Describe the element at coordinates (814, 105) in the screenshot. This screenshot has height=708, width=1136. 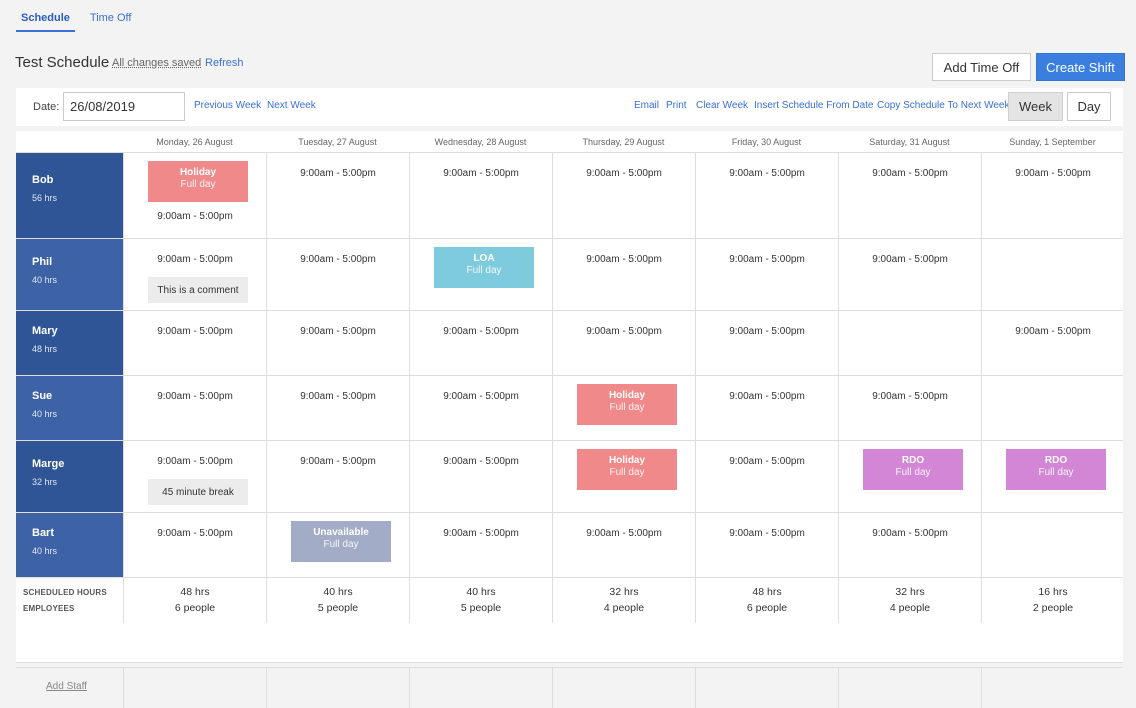
I see `insert-schedule-link: Insert Schedule From Date` at that location.